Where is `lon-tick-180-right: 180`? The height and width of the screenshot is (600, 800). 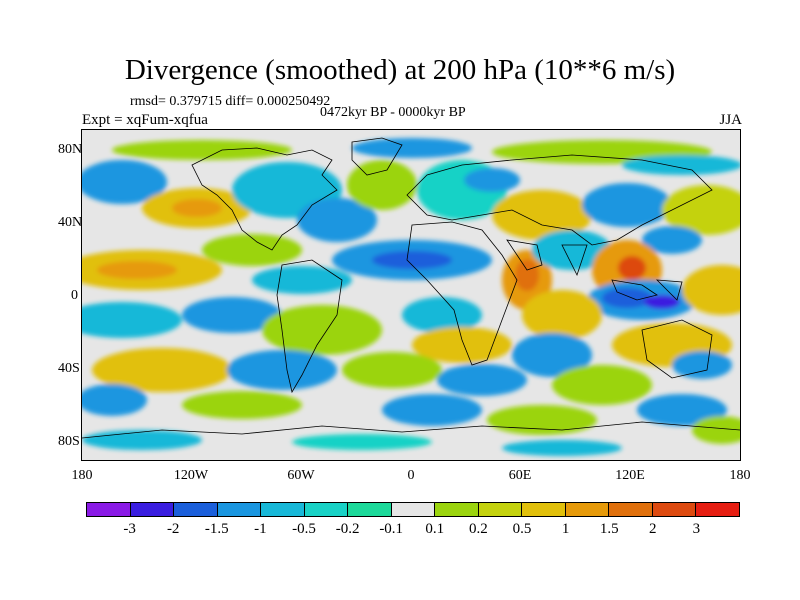 lon-tick-180-right: 180 is located at coordinates (740, 475).